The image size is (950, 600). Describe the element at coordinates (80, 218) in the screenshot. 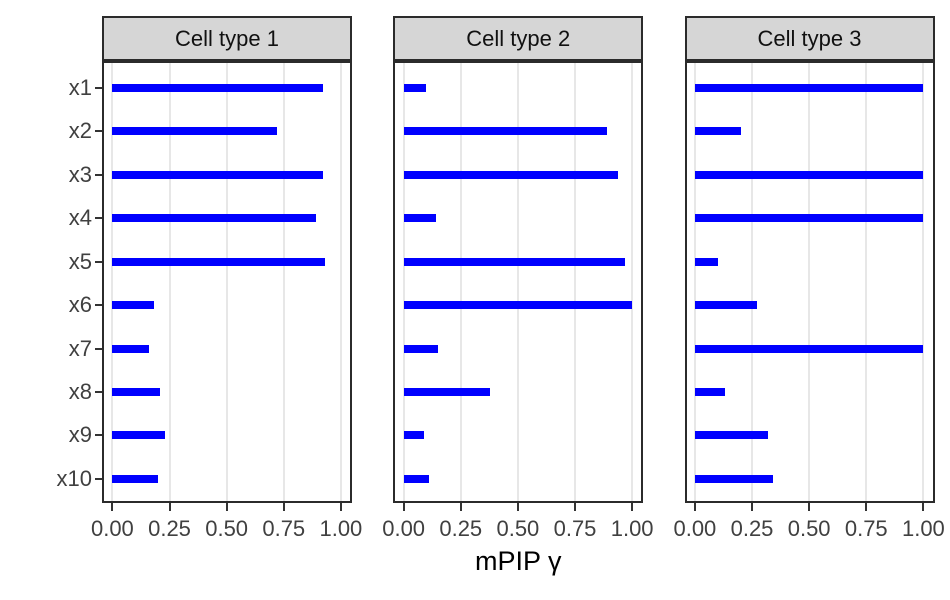

I see `y-axis-label: x4` at that location.